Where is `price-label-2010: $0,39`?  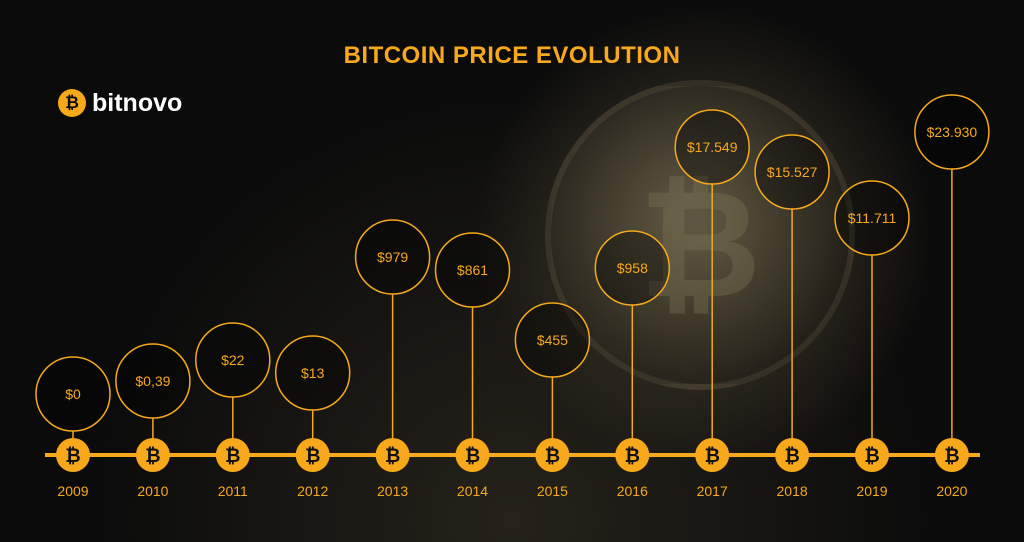
price-label-2010: $0,39 is located at coordinates (152, 381).